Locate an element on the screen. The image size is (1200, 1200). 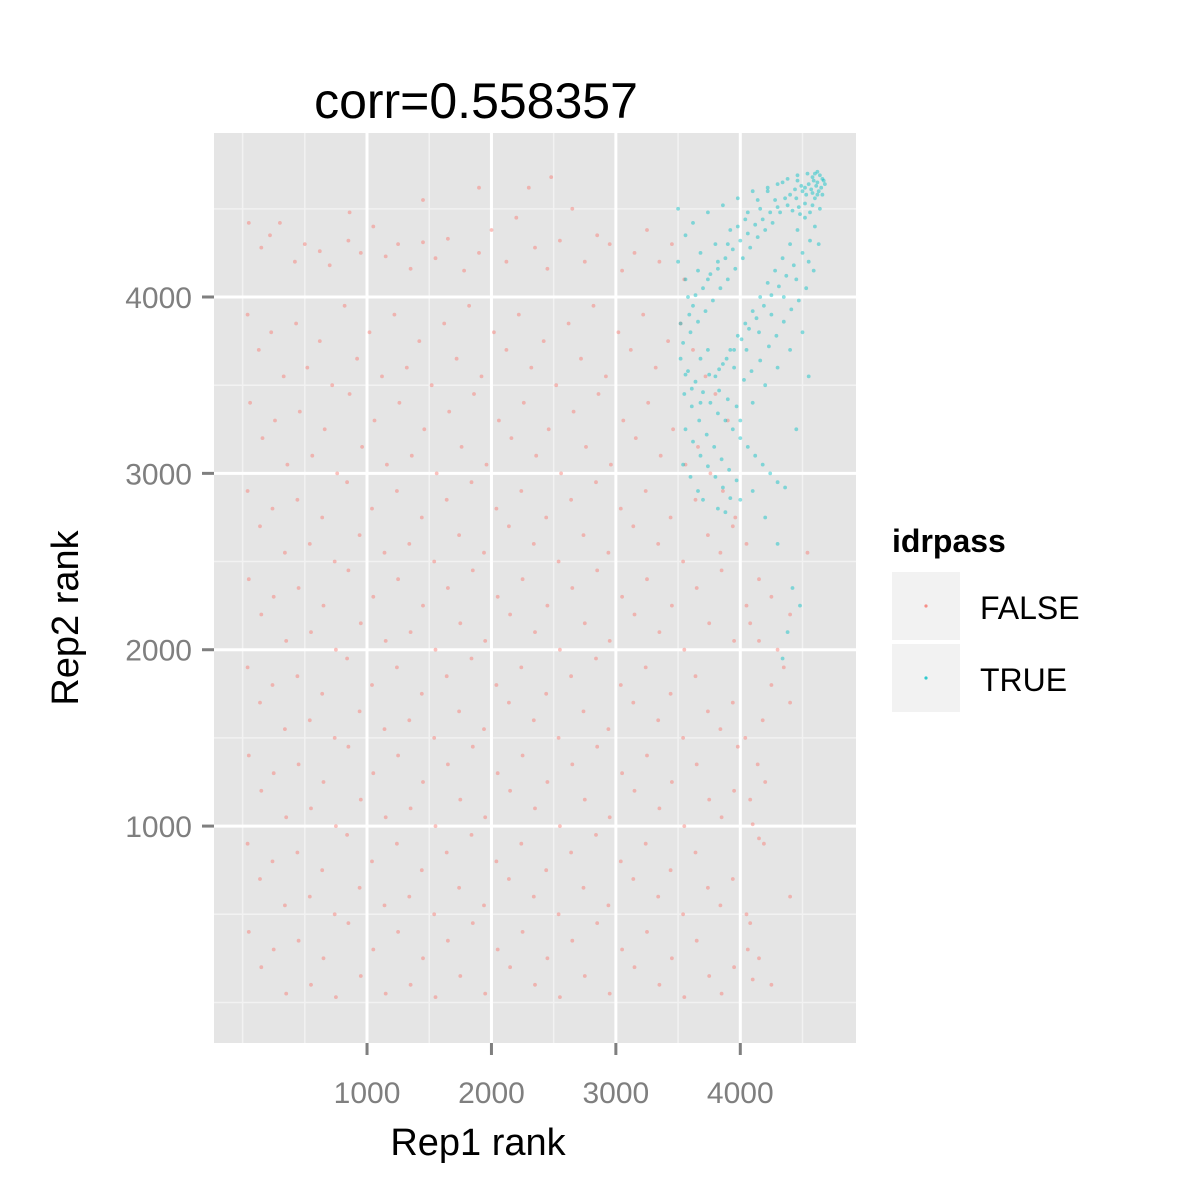
chart-title: corr=0.558357 is located at coordinates (476, 101).